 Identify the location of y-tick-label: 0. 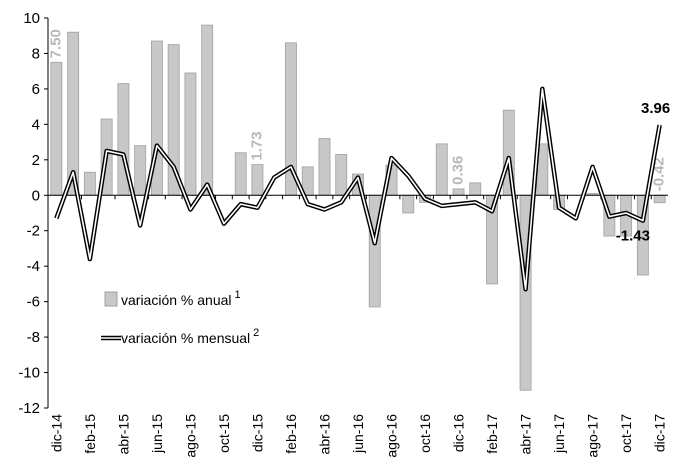
(36, 195).